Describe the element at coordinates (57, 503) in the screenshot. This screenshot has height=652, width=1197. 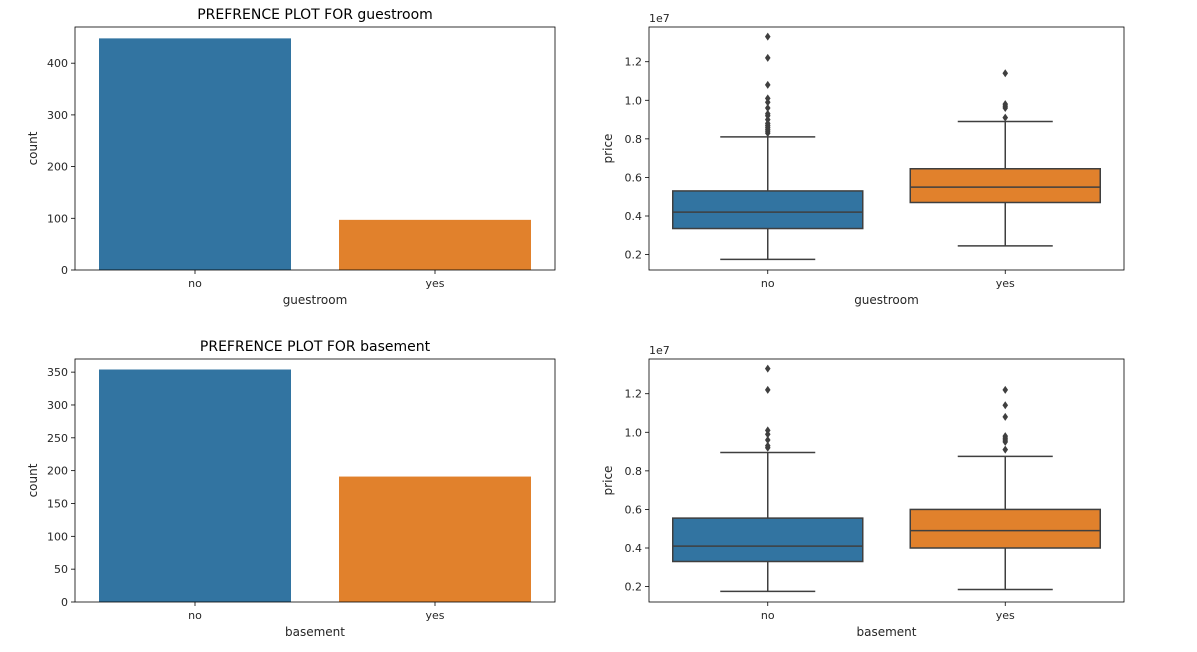
I see `y-tick-label: 150` at that location.